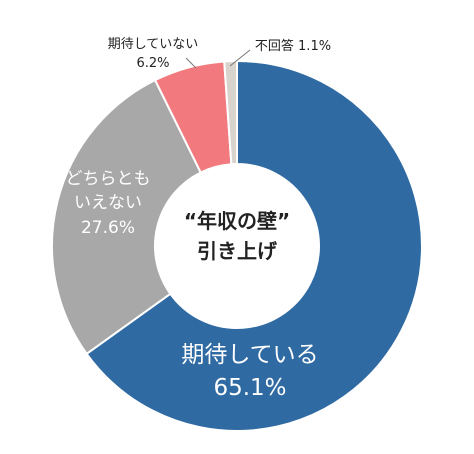  I want to click on slice-label-0-line-1: 65.1%, so click(249, 388).